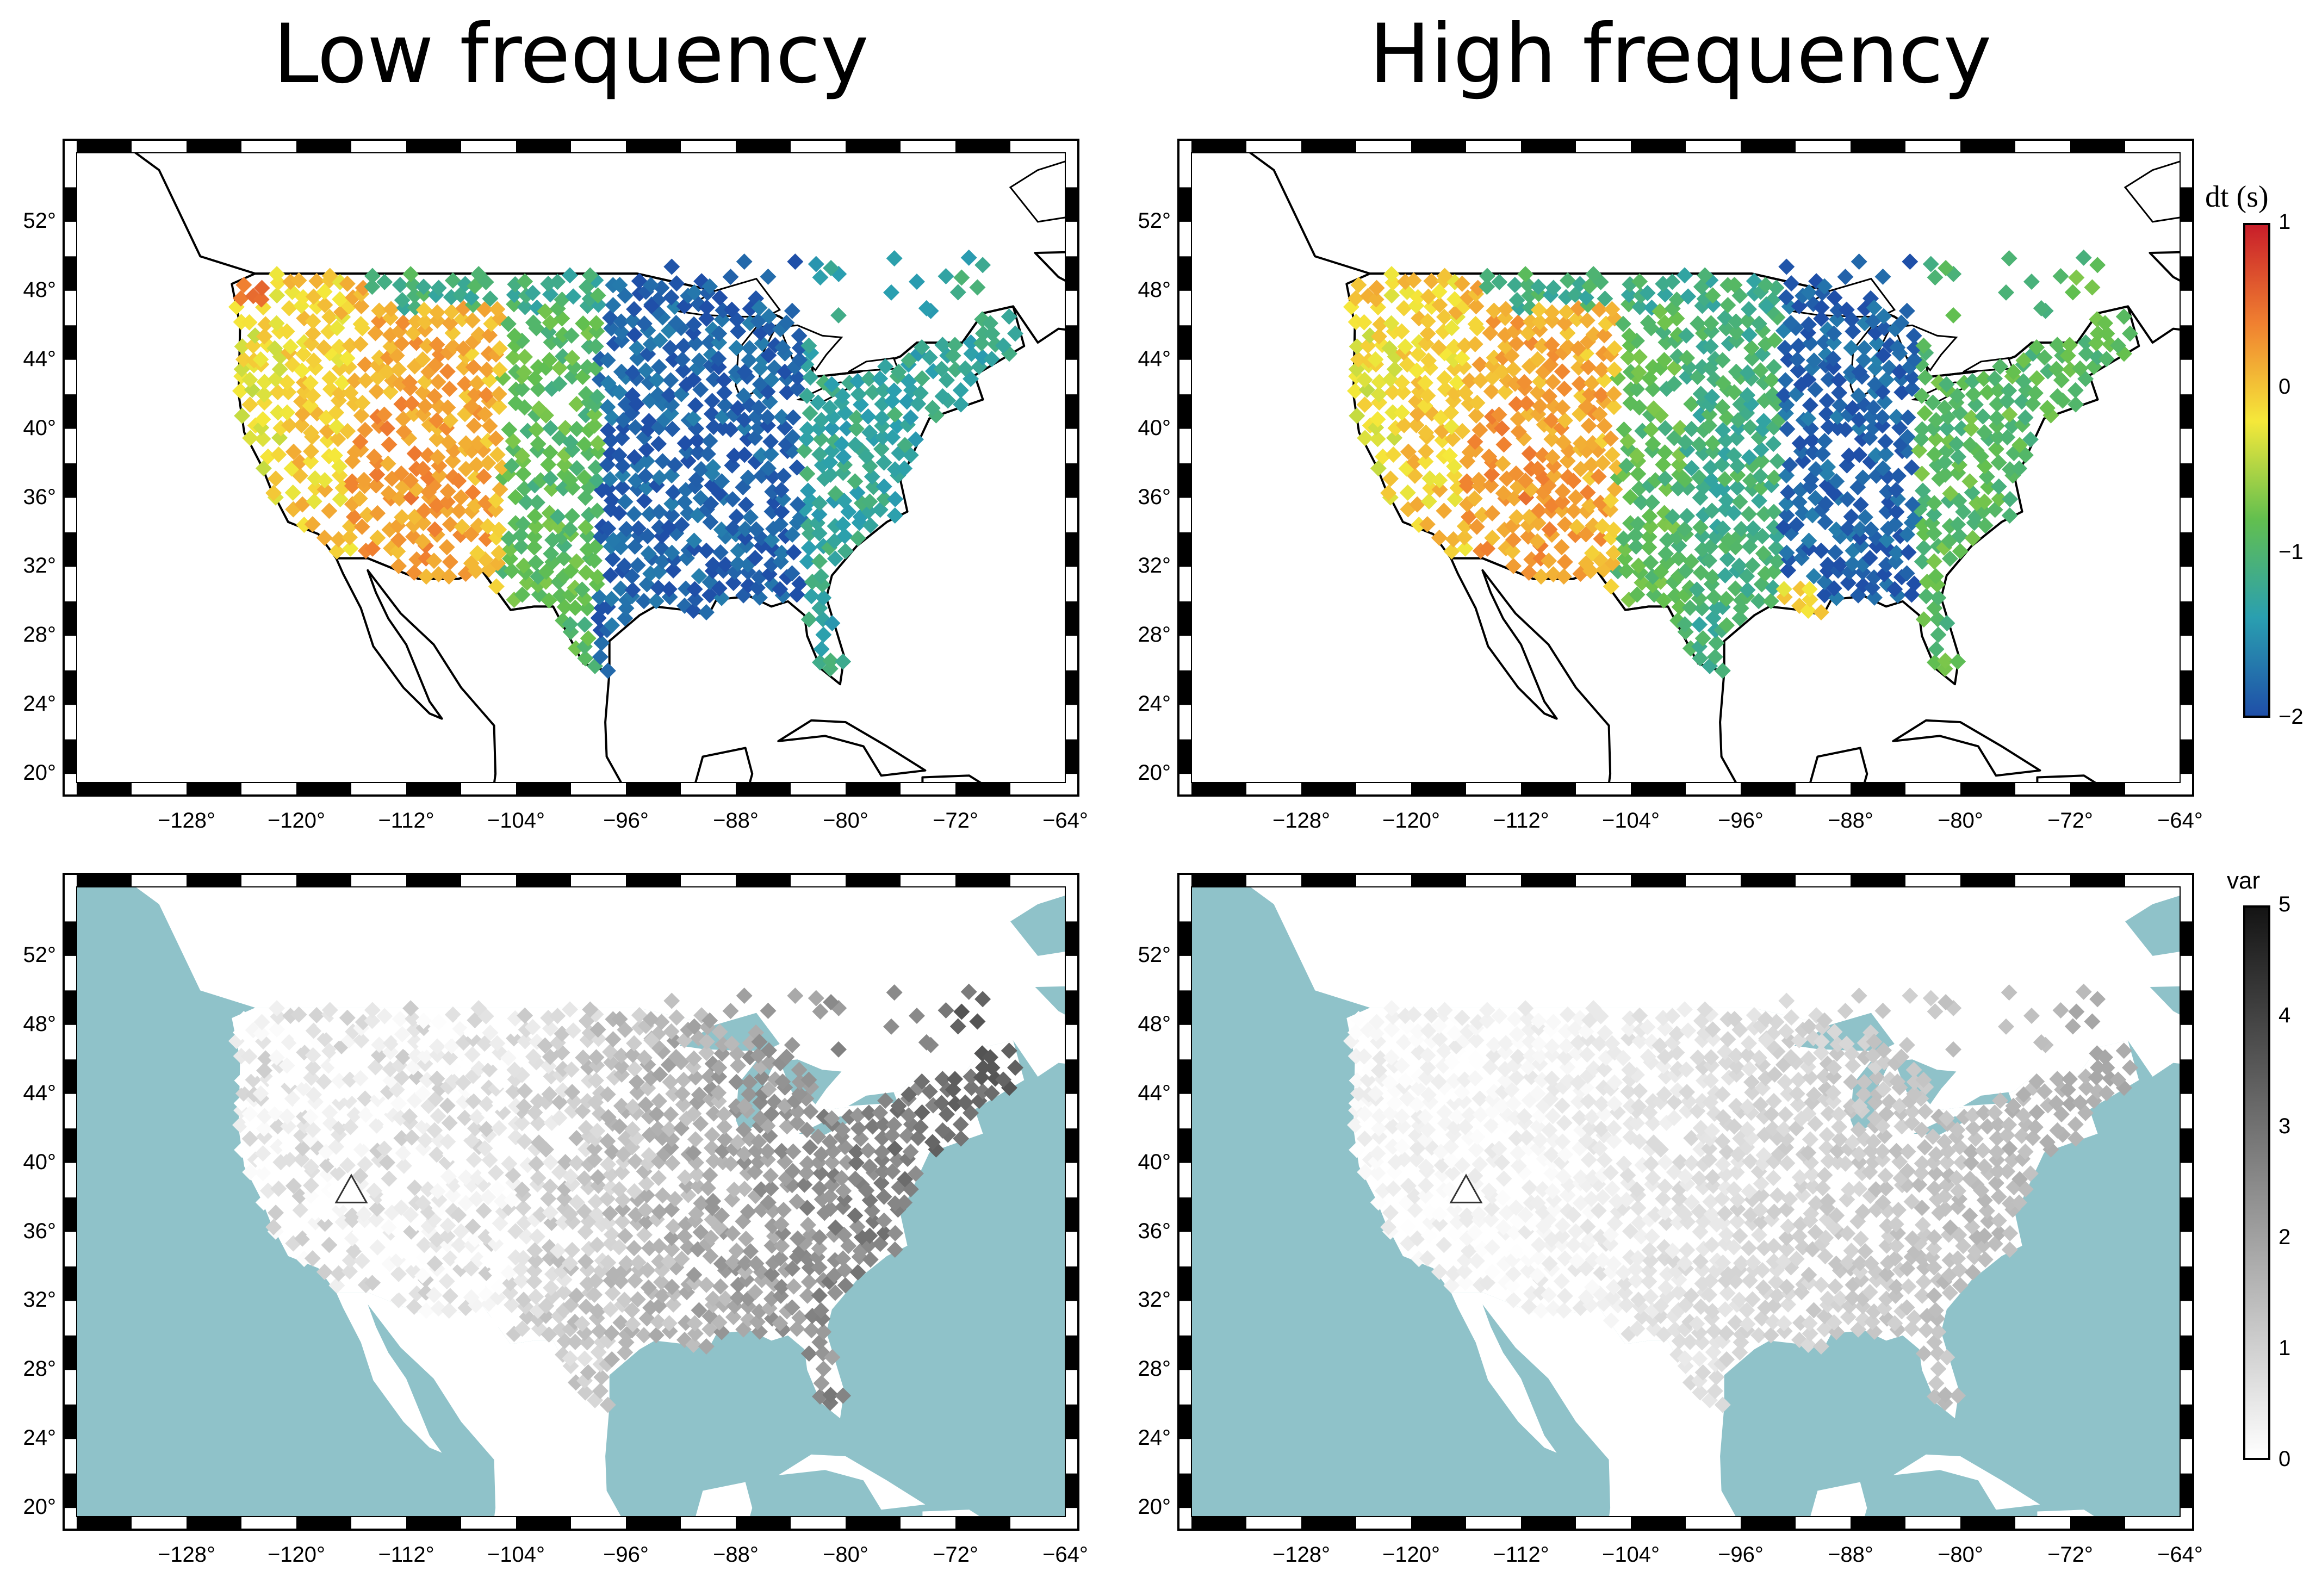  Describe the element at coordinates (2291, 717) in the screenshot. I see `colorbar-tick-label: −2` at that location.